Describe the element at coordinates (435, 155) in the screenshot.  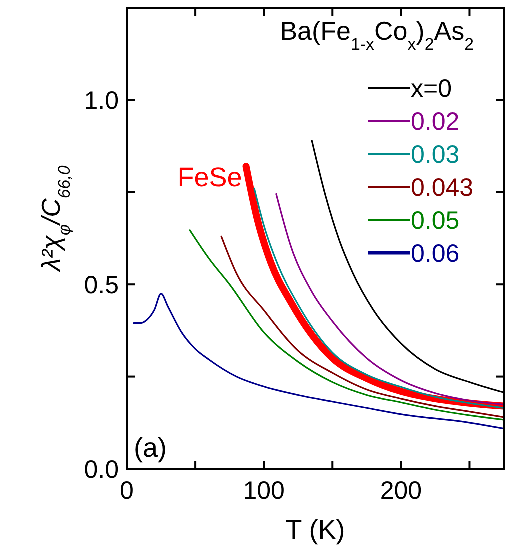
I see `legend-label: 0.03` at that location.